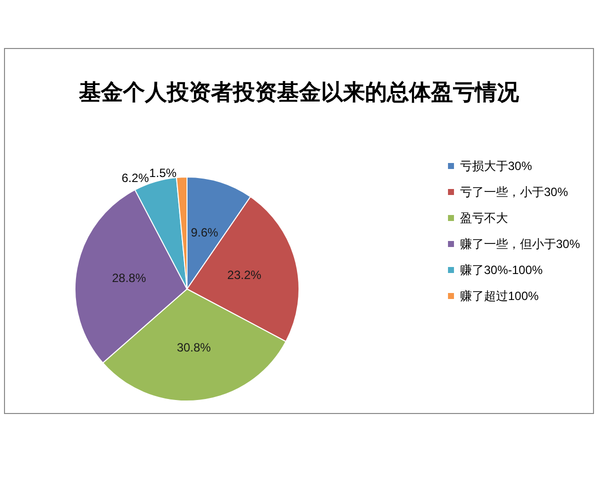 The image size is (600, 480). Describe the element at coordinates (244, 275) in the screenshot. I see `data-label: 23.2%` at that location.